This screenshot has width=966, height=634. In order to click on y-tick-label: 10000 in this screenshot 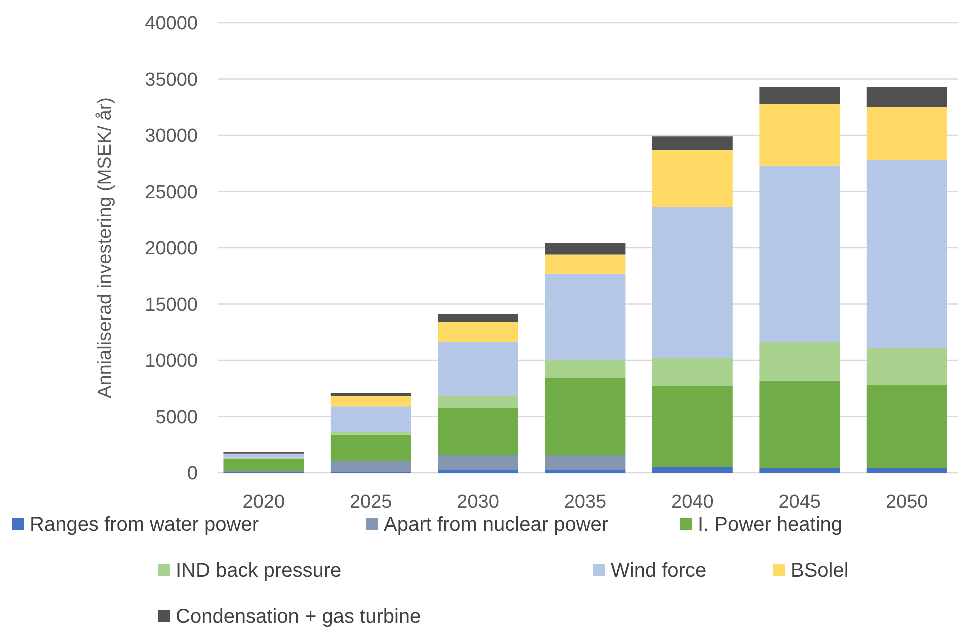, I will do `click(171, 361)`.